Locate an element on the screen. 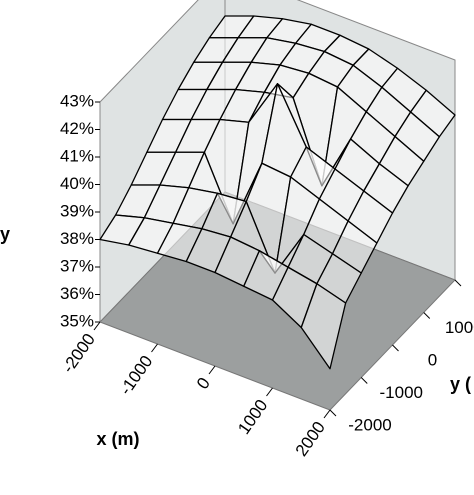 Image resolution: width=474 pixels, height=495 pixels. y-tick-label: -2000 is located at coordinates (369, 424).